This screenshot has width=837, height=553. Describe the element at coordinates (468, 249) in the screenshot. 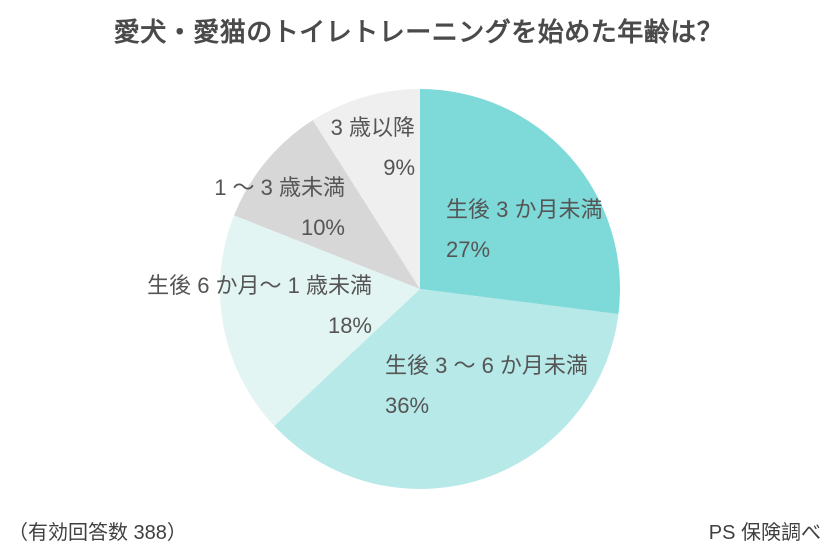

I see `slice-percent: 27%` at that location.